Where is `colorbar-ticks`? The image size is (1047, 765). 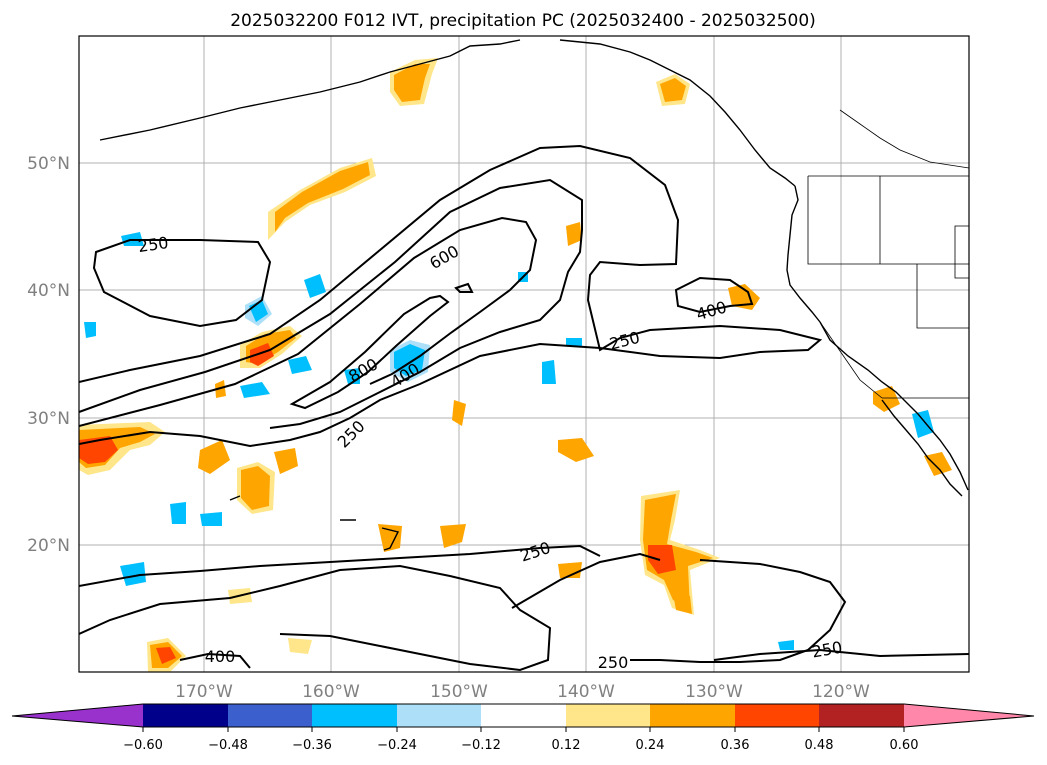 colorbar-ticks is located at coordinates (523, 729).